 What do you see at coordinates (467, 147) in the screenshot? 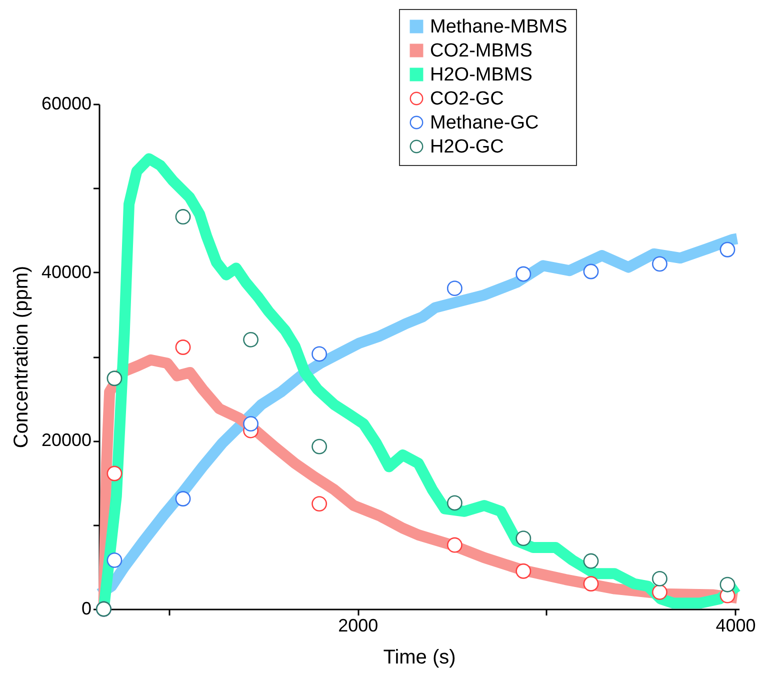
I see `legend-label: H2O-GC` at bounding box center [467, 147].